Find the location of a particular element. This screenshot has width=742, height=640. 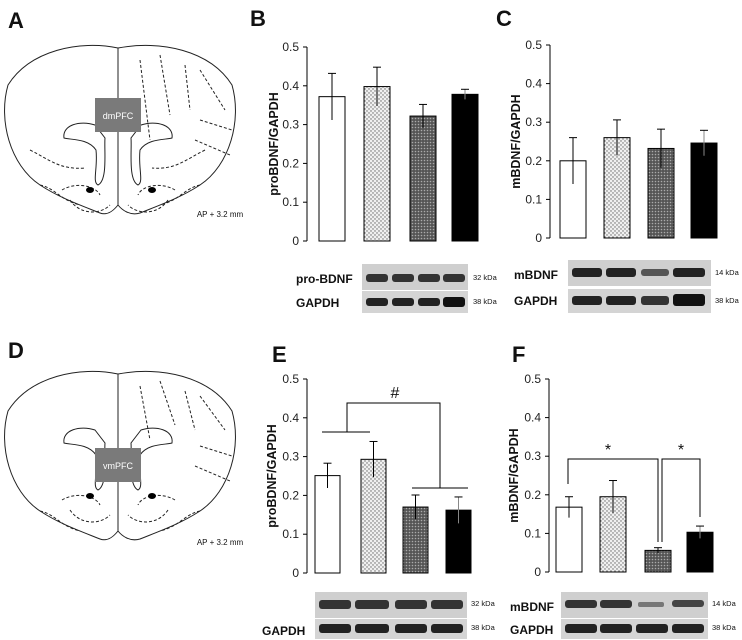

panel-letter-d: D is located at coordinates (16, 350).